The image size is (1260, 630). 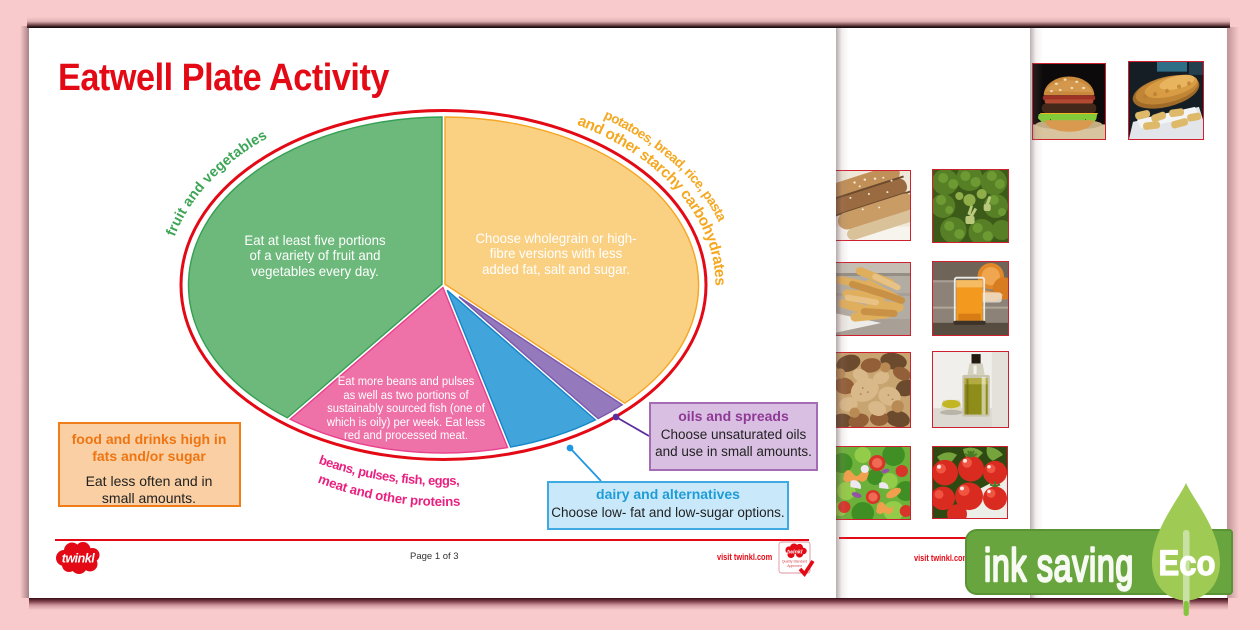 I want to click on svg-text: ink saving, so click(x=1059, y=565).